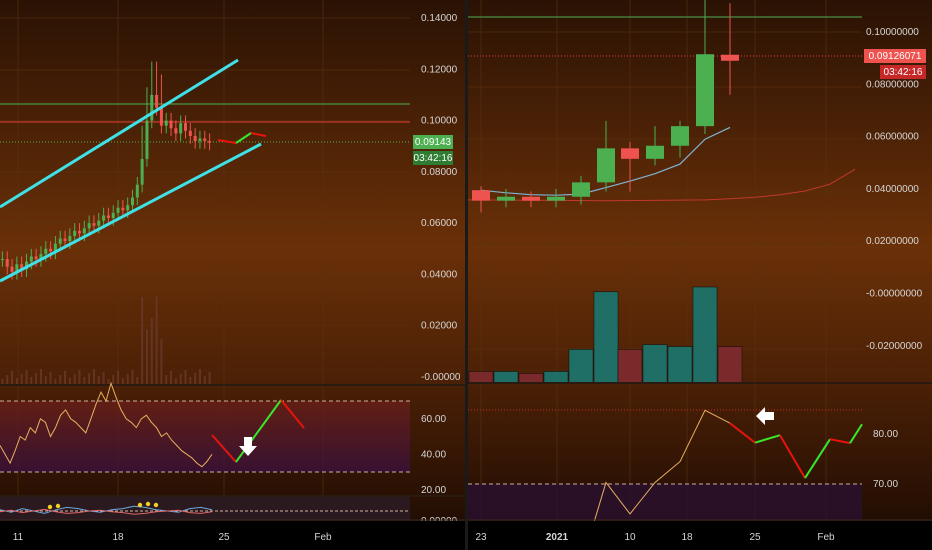  I want to click on left-price-tick: 0.06000, so click(439, 223).